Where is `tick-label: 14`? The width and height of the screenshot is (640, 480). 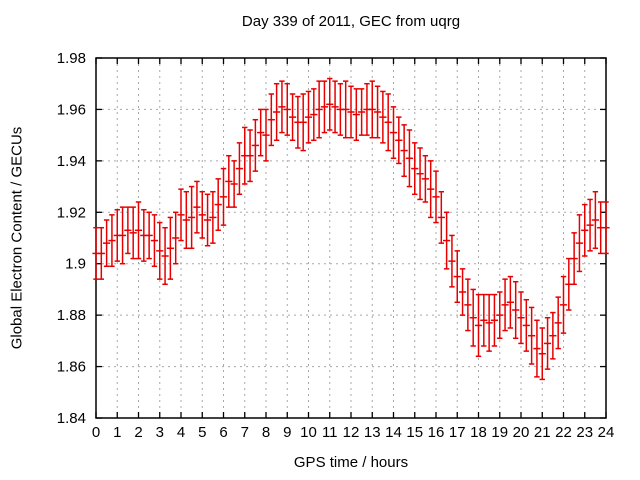
tick-label: 14 is located at coordinates (393, 432).